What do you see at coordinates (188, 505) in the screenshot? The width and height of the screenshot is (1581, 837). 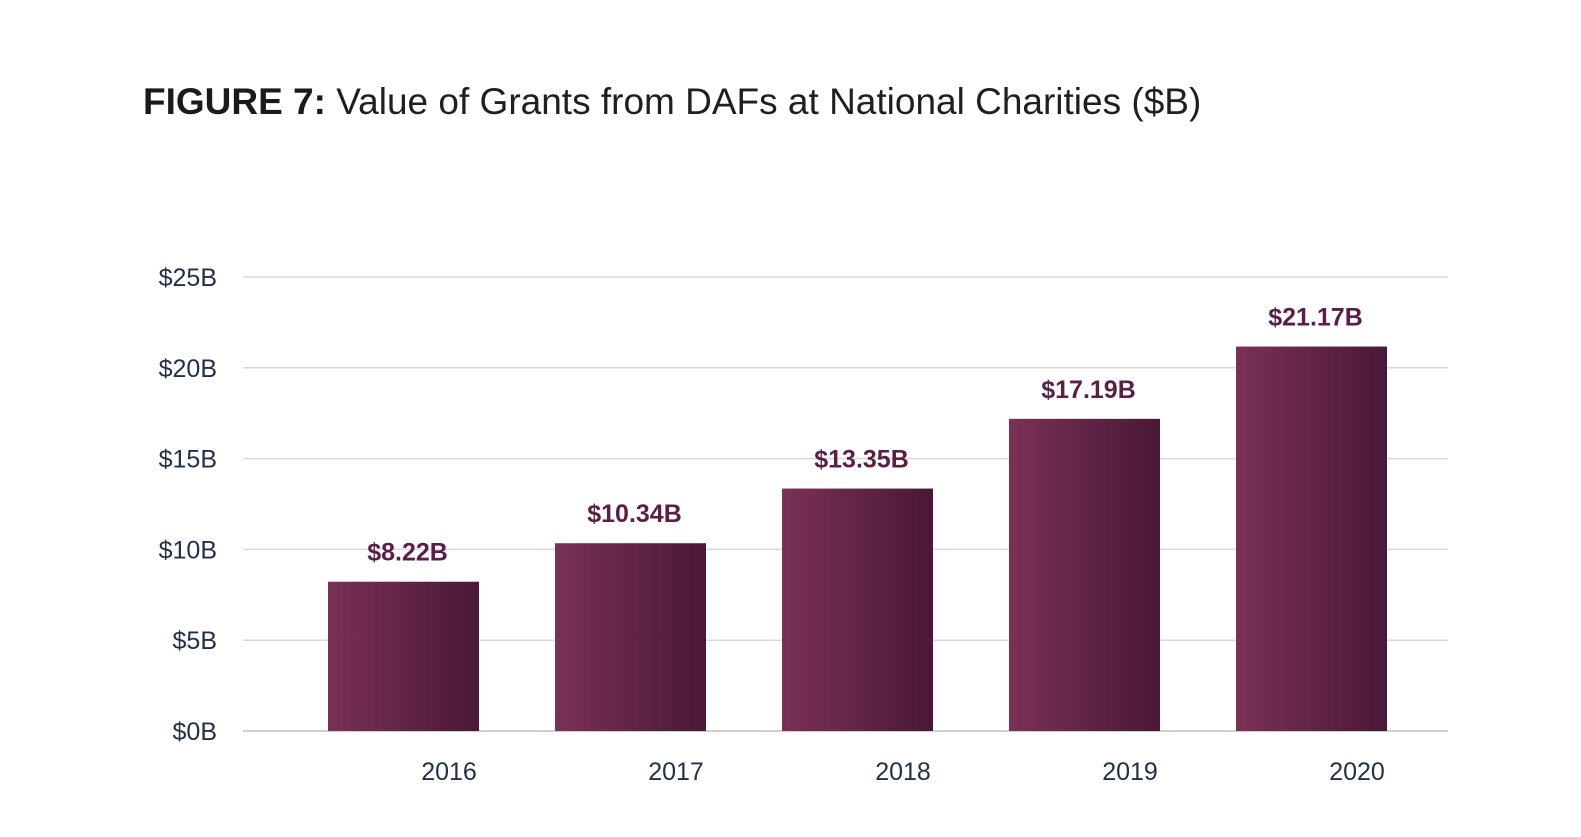 I see `y-axis: $0B $5B $10B $15B $20B $25B` at bounding box center [188, 505].